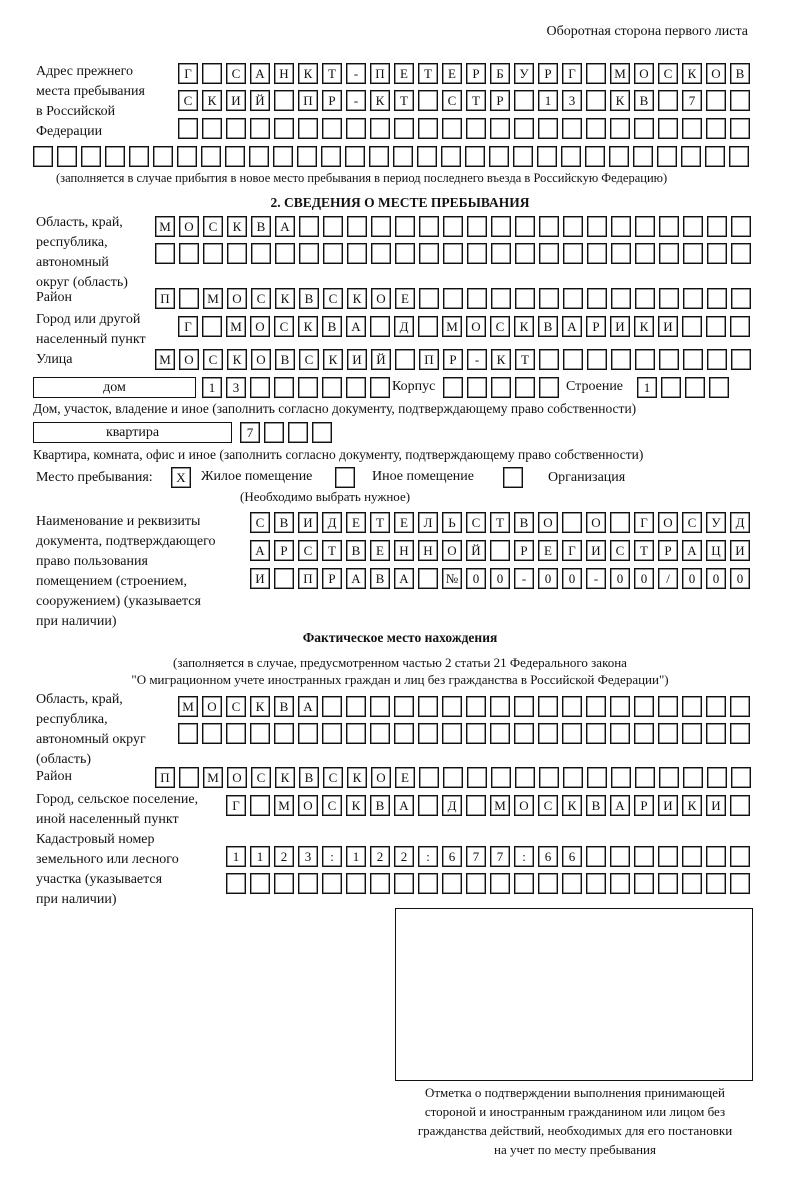  Describe the element at coordinates (308, 706) in the screenshot. I see `char-box: А` at that location.